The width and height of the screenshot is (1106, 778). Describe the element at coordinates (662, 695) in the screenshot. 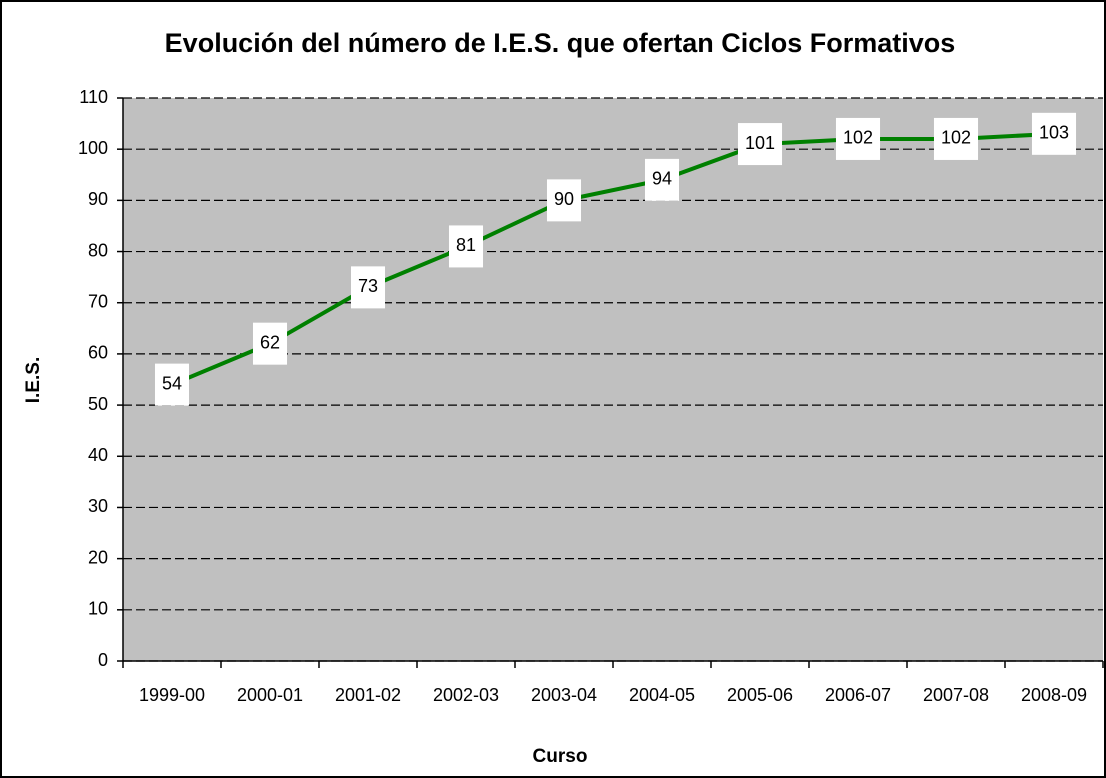

I see `x-tick-label: 2004-05` at that location.